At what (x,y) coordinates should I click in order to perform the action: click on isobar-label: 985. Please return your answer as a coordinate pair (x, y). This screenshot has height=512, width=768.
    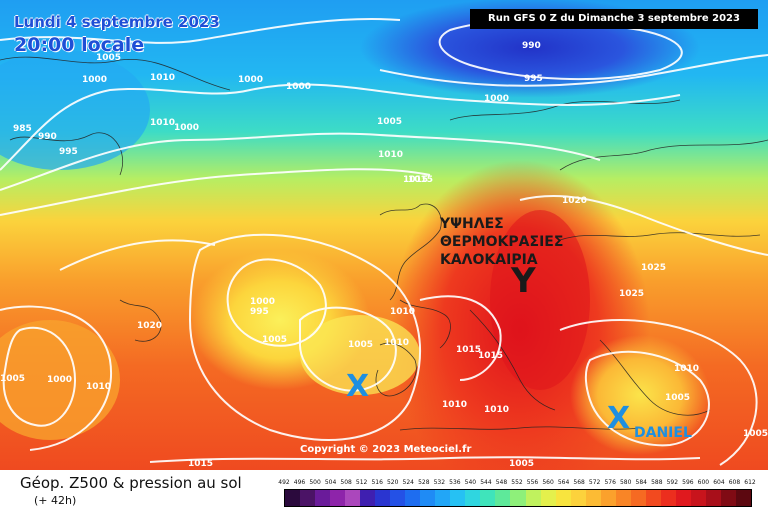
    Looking at the image, I should click on (22, 129).